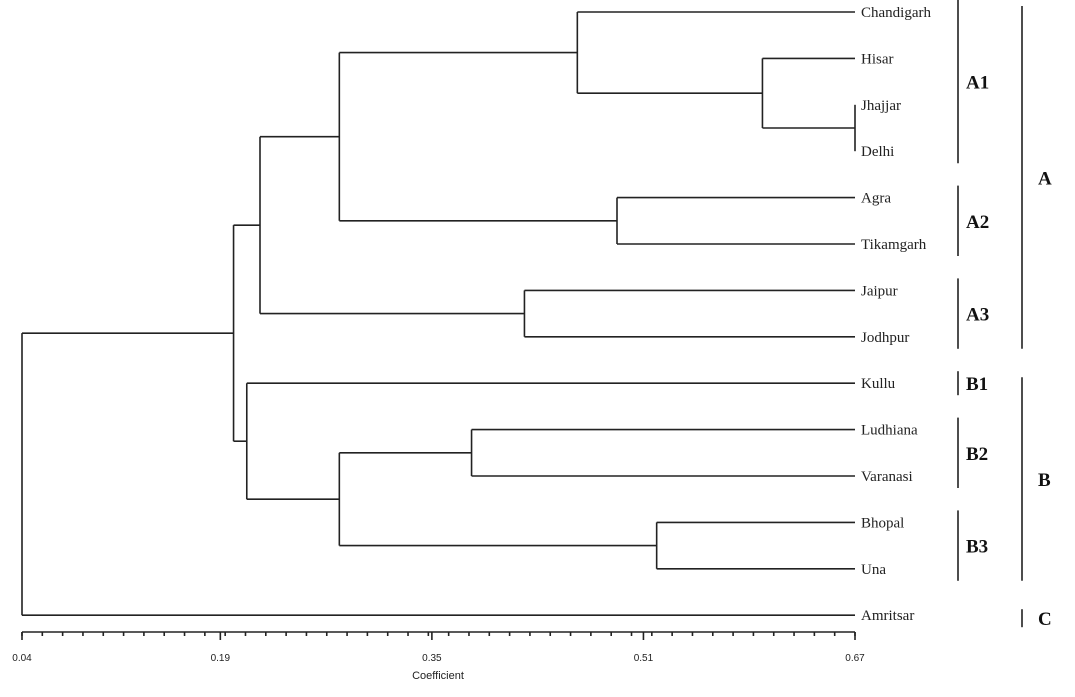 Image resolution: width=1075 pixels, height=697 pixels. What do you see at coordinates (438, 676) in the screenshot?
I see `axis-title: Coefficient` at bounding box center [438, 676].